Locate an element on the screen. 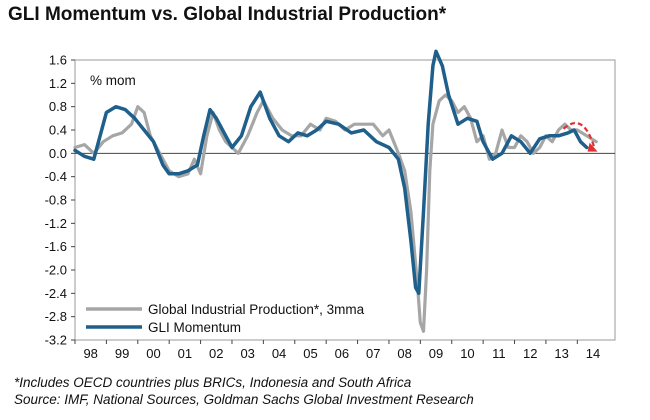 The image size is (650, 420). y-tick-label: 0.8 is located at coordinates (58, 106).